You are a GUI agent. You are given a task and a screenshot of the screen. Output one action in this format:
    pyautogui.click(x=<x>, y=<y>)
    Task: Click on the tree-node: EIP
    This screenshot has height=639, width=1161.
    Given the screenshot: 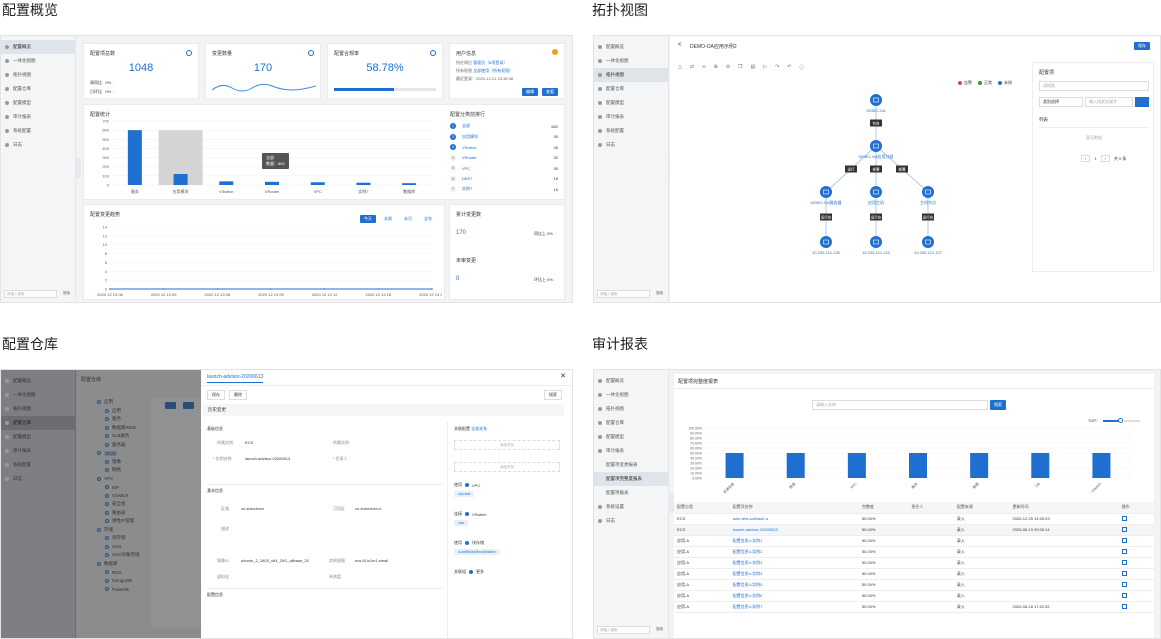 What is the action you would take?
    pyautogui.click(x=111, y=487)
    